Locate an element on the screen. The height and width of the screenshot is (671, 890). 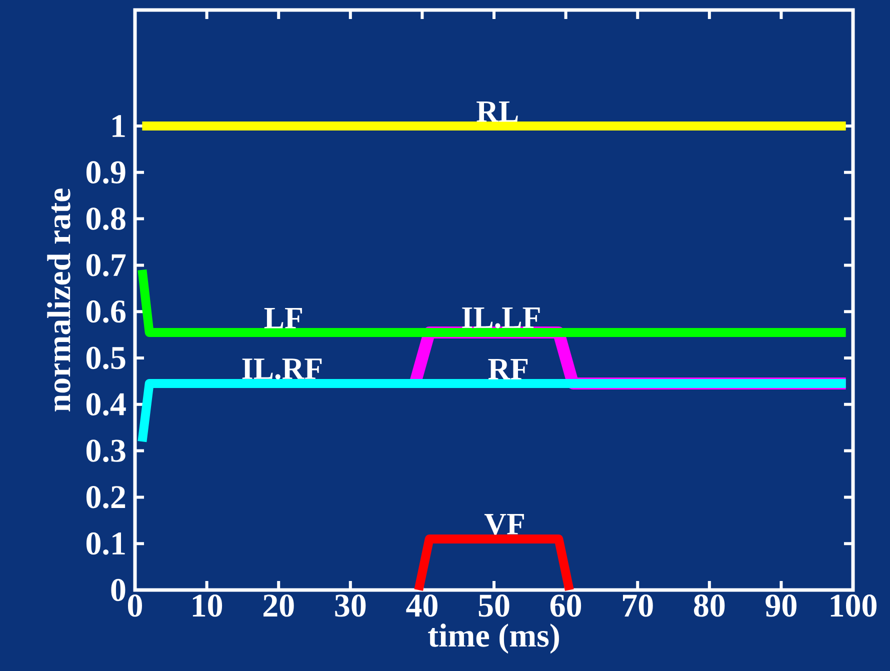
y-tick-label: 0.6 is located at coordinates (106, 311).